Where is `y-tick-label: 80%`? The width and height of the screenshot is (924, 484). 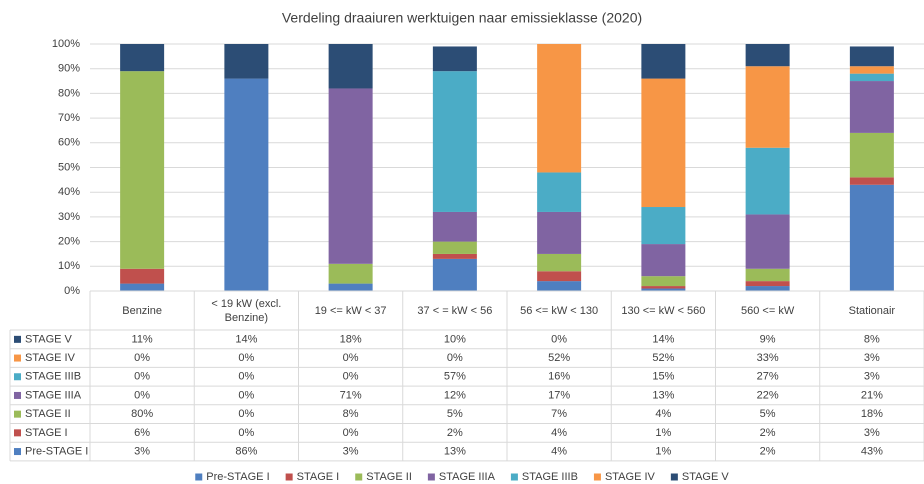 y-tick-label: 80% is located at coordinates (69, 93).